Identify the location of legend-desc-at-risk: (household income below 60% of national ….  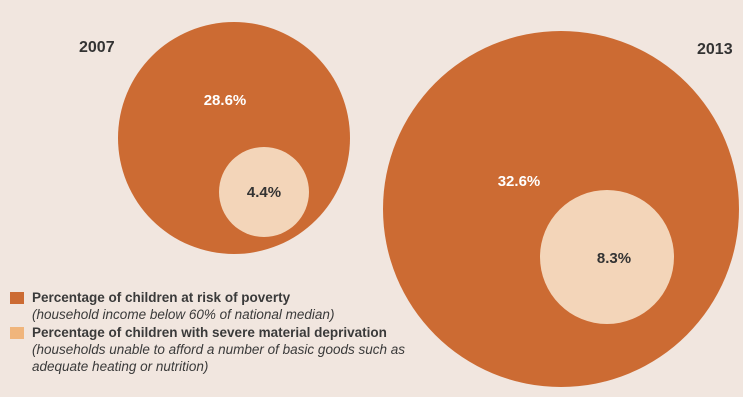
(183, 314).